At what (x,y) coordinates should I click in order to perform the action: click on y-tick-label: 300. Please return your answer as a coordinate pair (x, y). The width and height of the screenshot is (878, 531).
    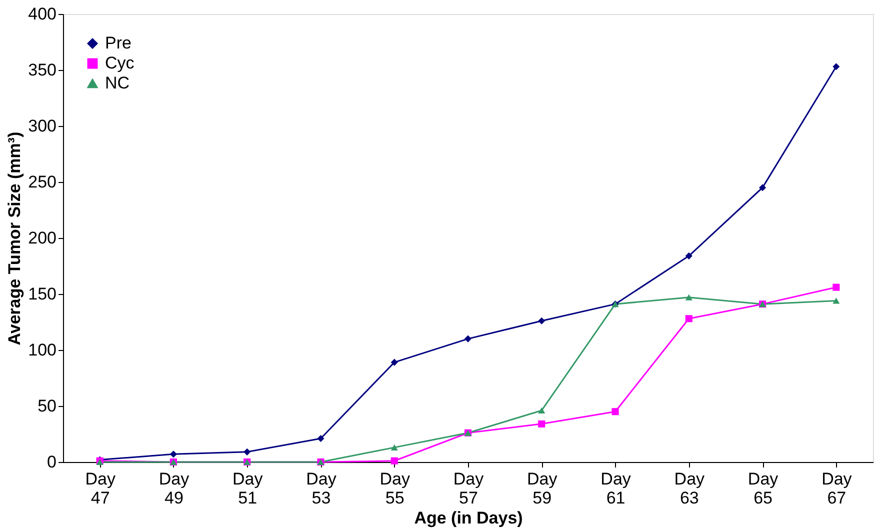
    Looking at the image, I should click on (42, 126).